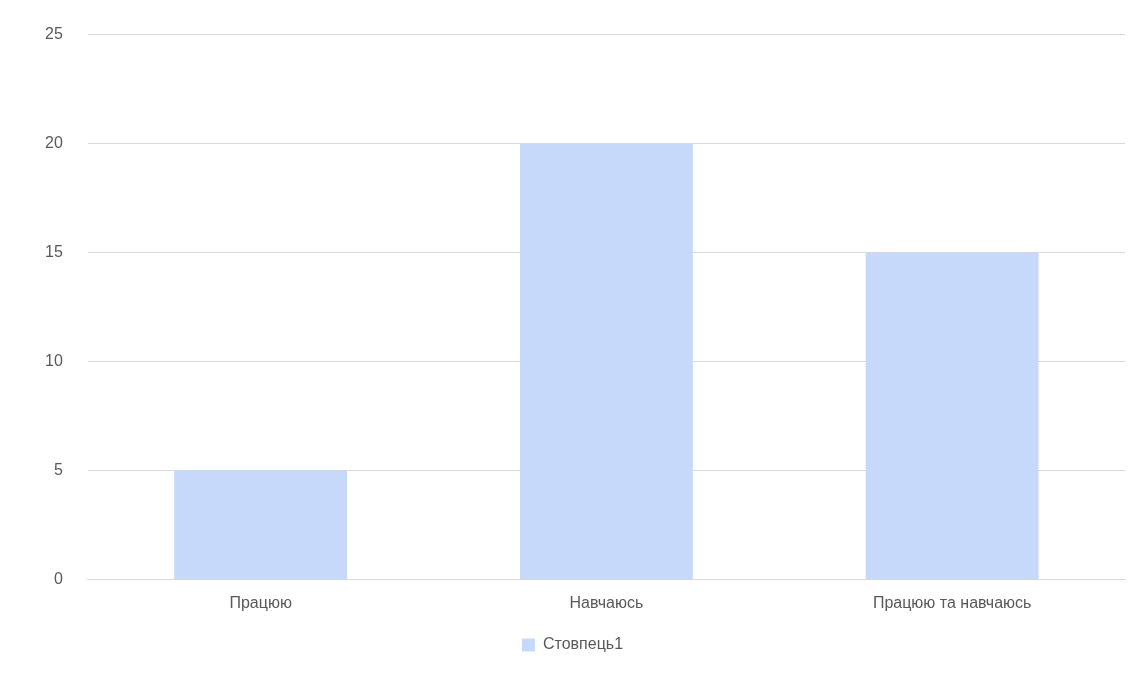  What do you see at coordinates (54, 143) in the screenshot?
I see `y-tick-label: 20` at bounding box center [54, 143].